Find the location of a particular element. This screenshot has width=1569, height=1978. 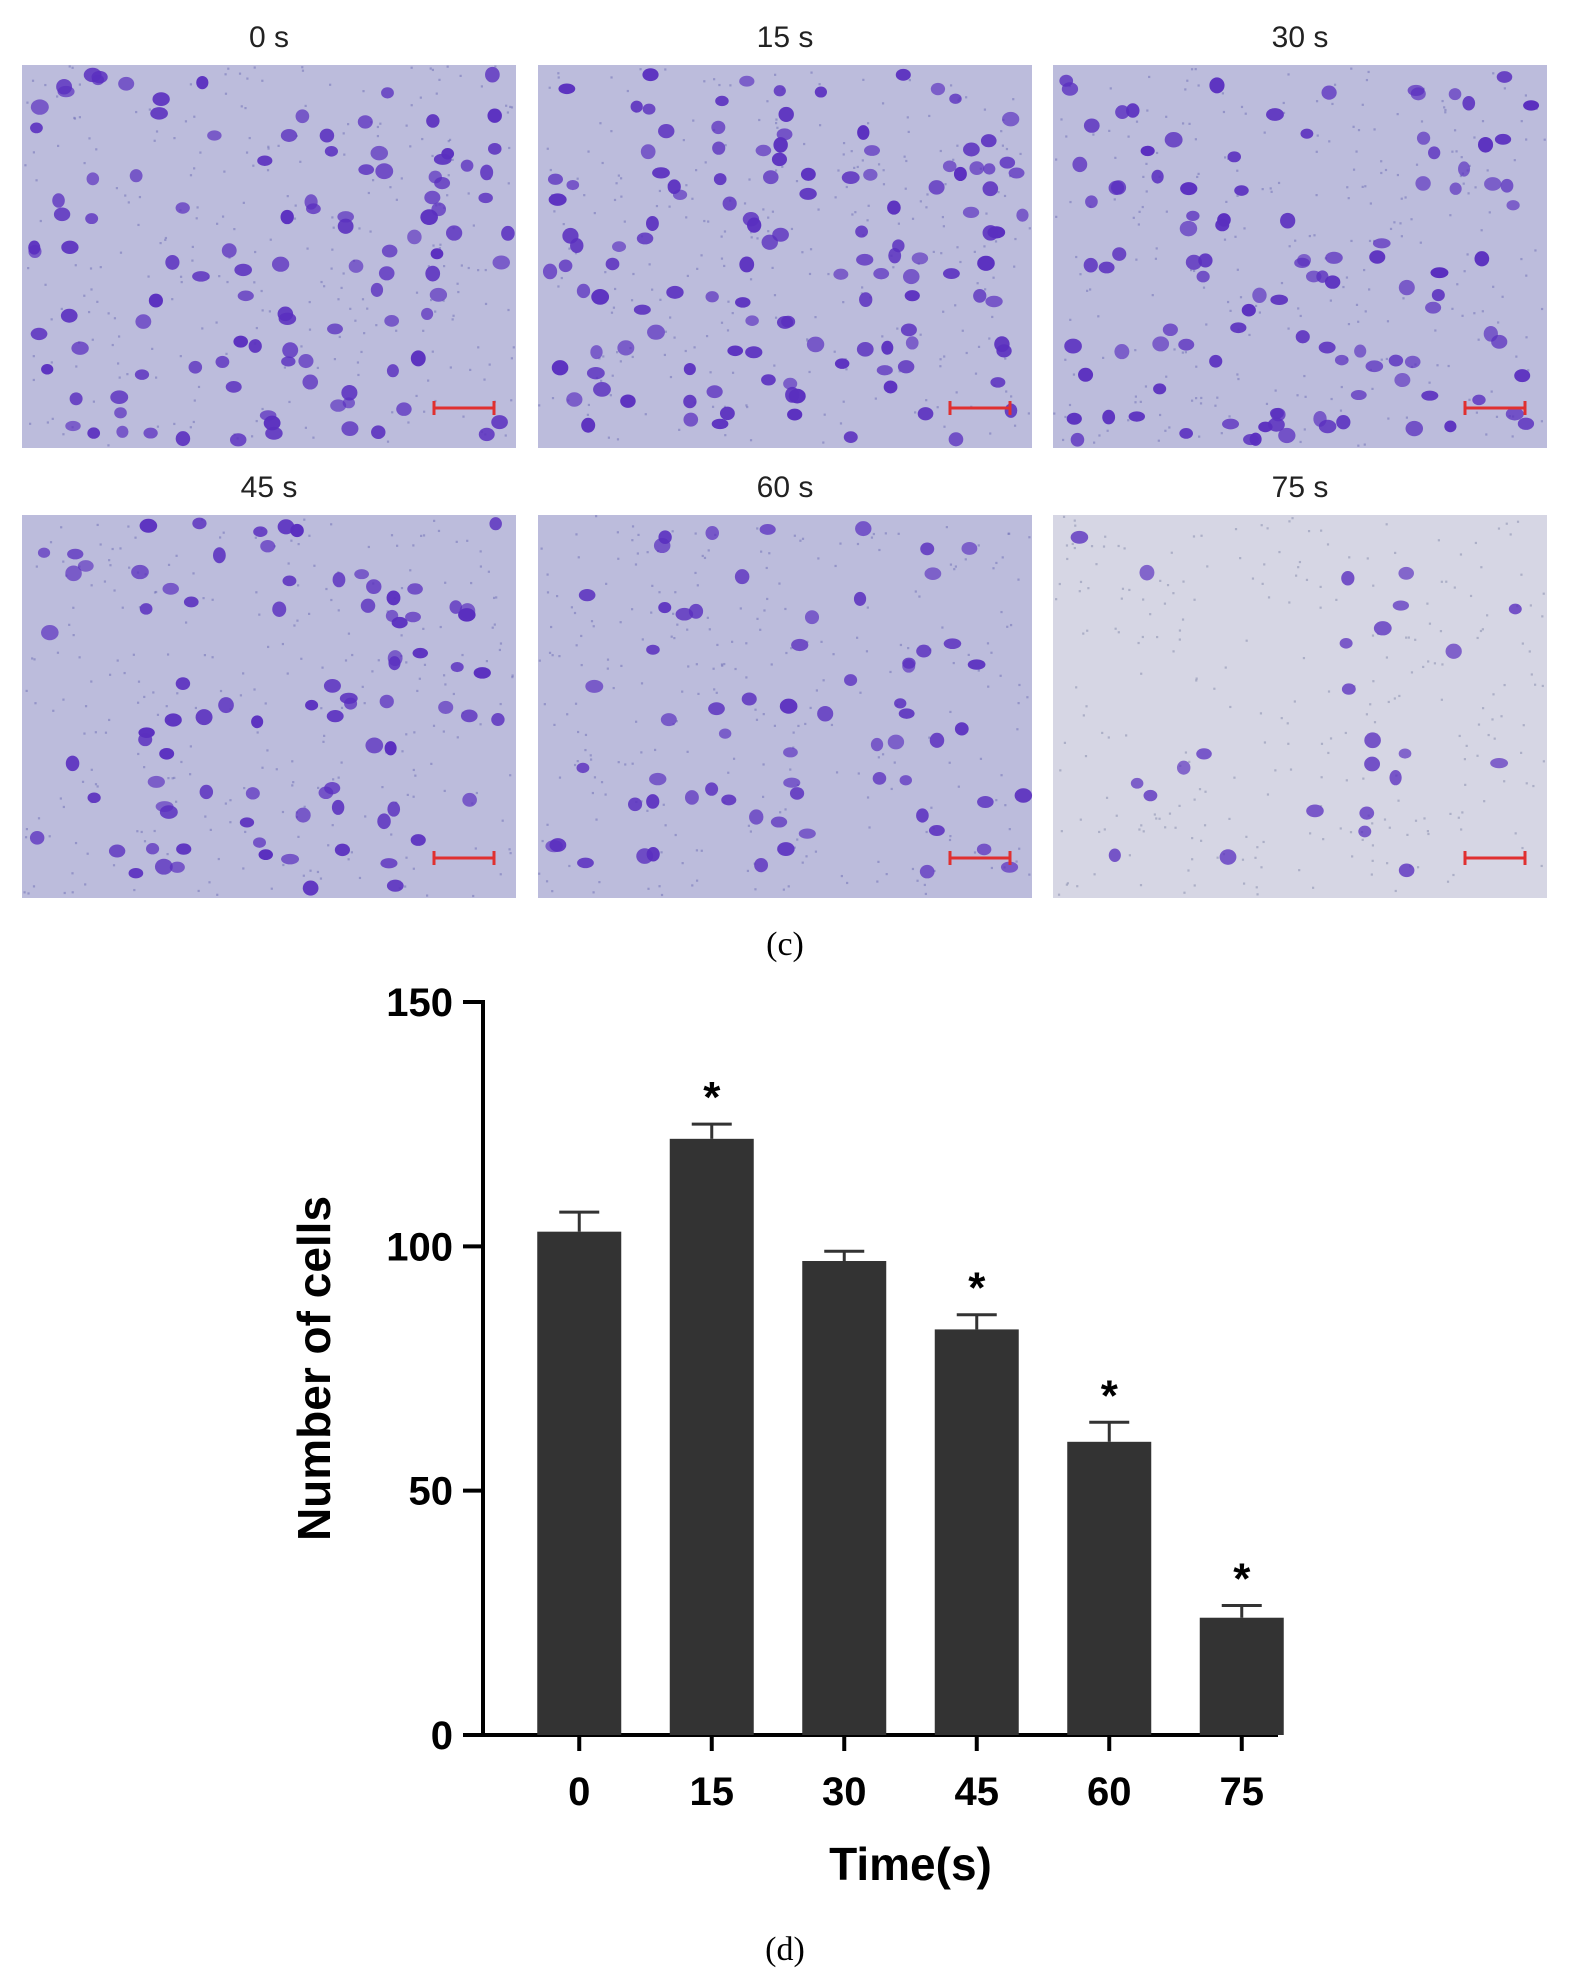

y-tick-label: 0 is located at coordinates (442, 1736).